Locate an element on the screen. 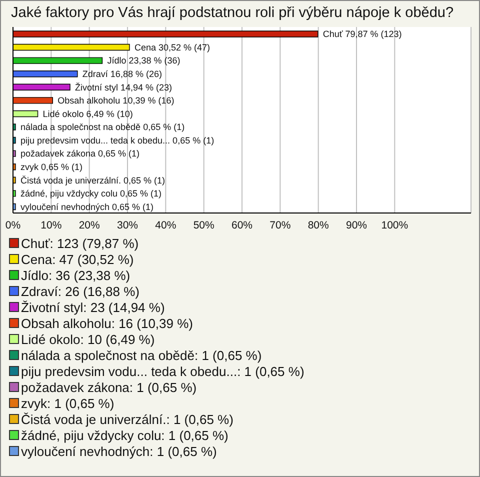 The width and height of the screenshot is (480, 477). text: piju predevsim vodu... teda k obedu...: 1 (0,65 %) is located at coordinates (162, 371).